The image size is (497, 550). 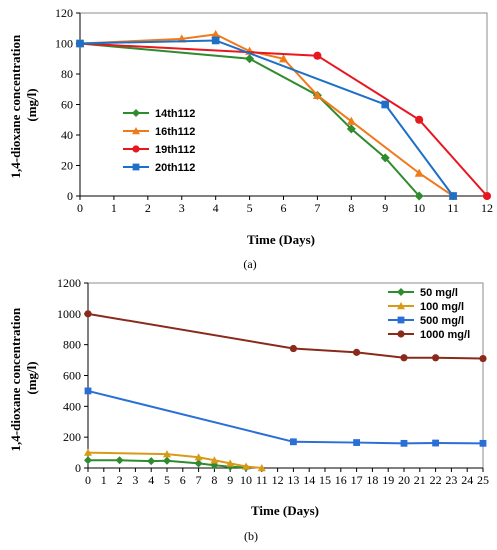 What do you see at coordinates (175, 132) in the screenshot?
I see `legend-label: 16th112` at bounding box center [175, 132].